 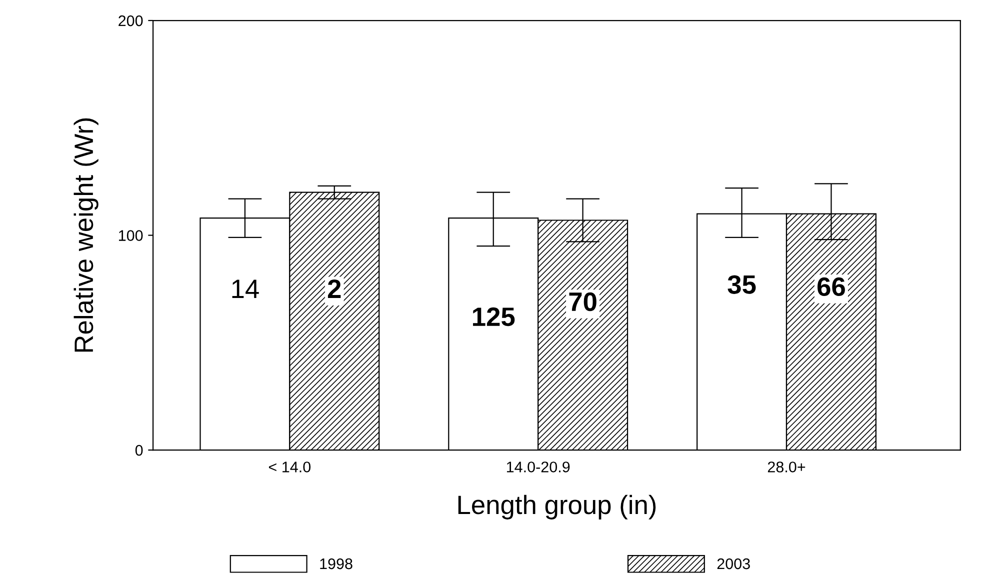 What do you see at coordinates (582, 302) in the screenshot?
I see `annotation: 70` at bounding box center [582, 302].